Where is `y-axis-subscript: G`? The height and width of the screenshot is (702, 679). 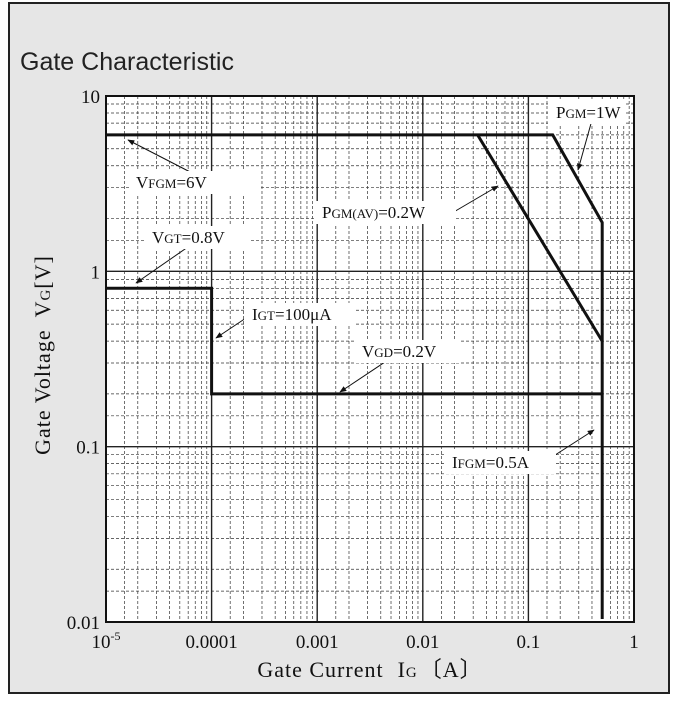 y-axis-subscript: G is located at coordinates (46, 295).